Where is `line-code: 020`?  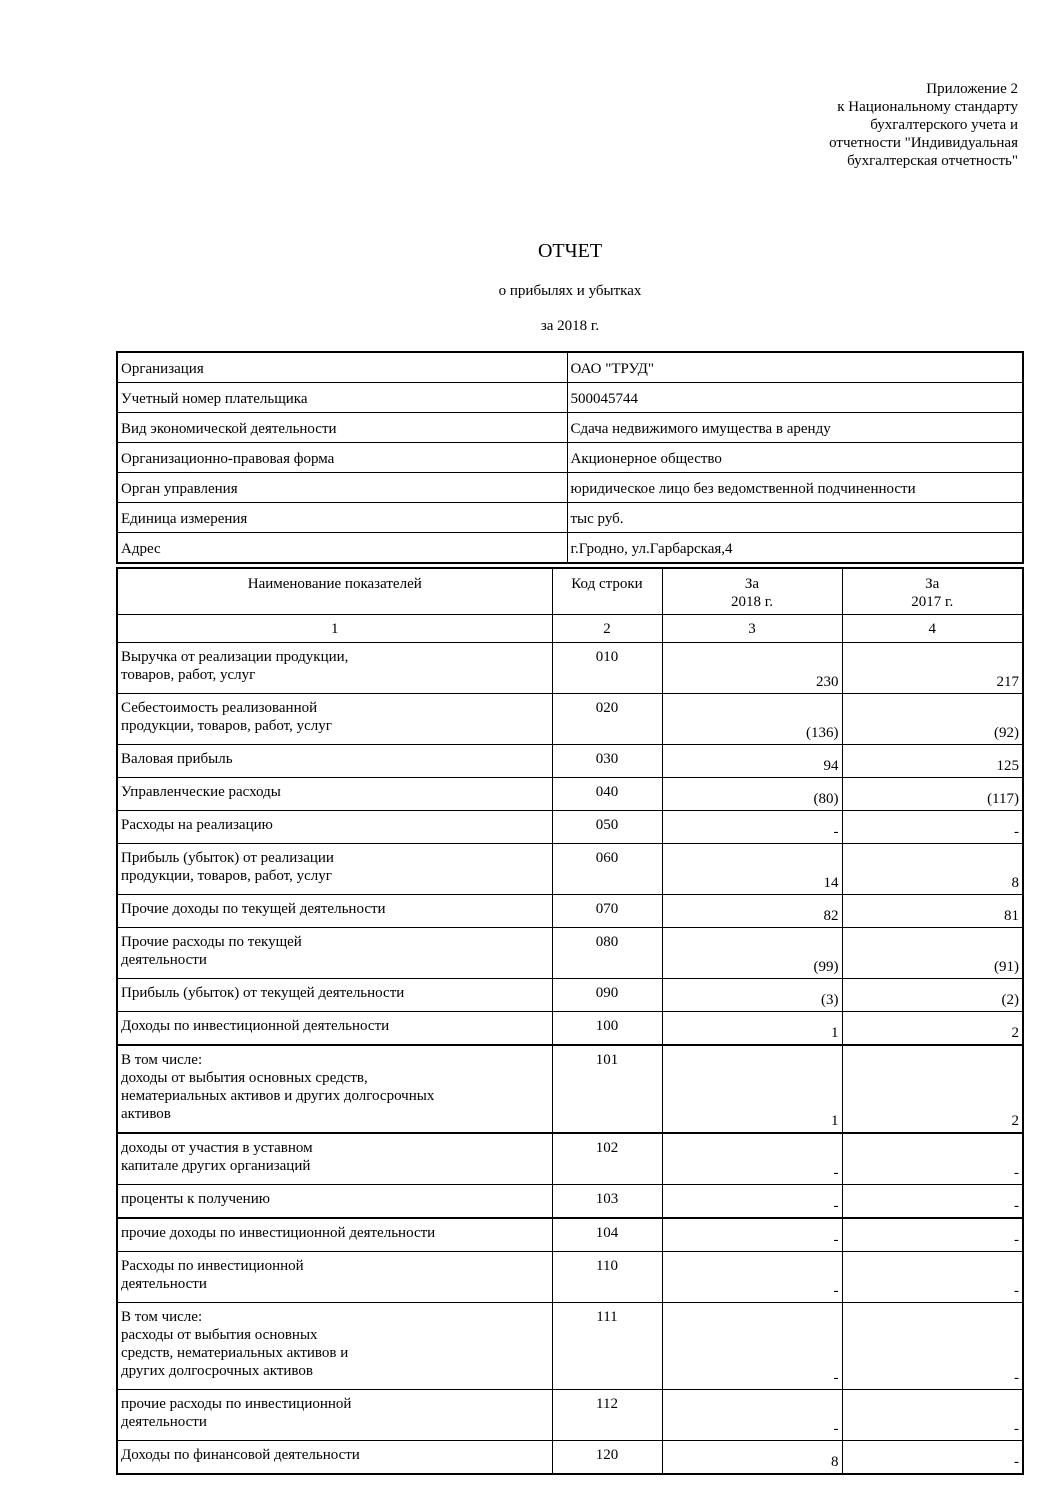 line-code: 020 is located at coordinates (607, 719).